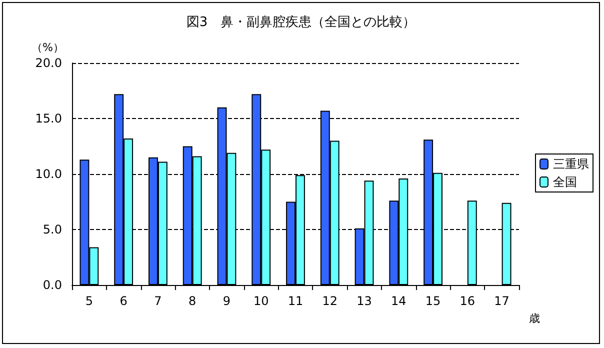 The width and height of the screenshot is (604, 348). What do you see at coordinates (364, 301) in the screenshot?
I see `x-tick-label: 13` at bounding box center [364, 301].